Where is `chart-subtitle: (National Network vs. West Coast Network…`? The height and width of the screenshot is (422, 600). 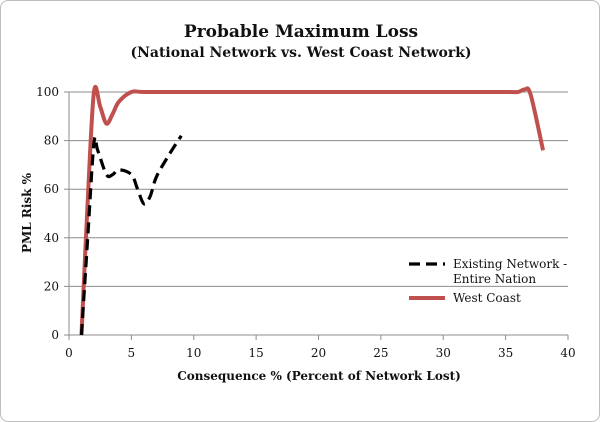
chart-subtitle: (National Network vs. West Coast Network… is located at coordinates (300, 53).